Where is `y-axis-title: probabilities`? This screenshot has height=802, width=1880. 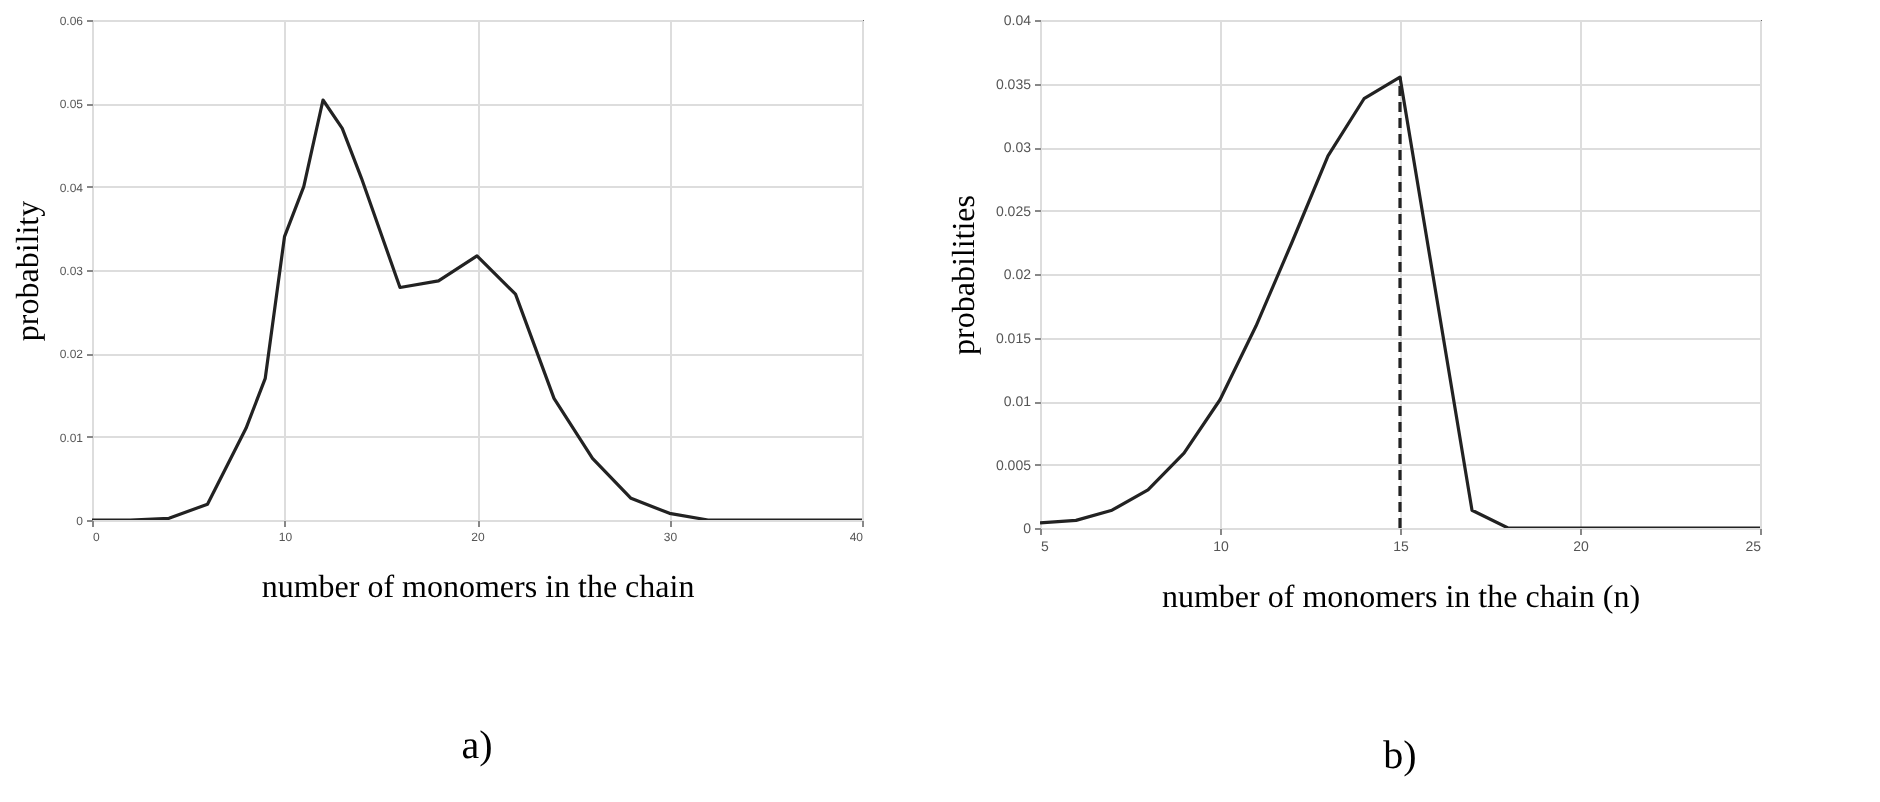
y-axis-title: probabilities is located at coordinates (964, 275).